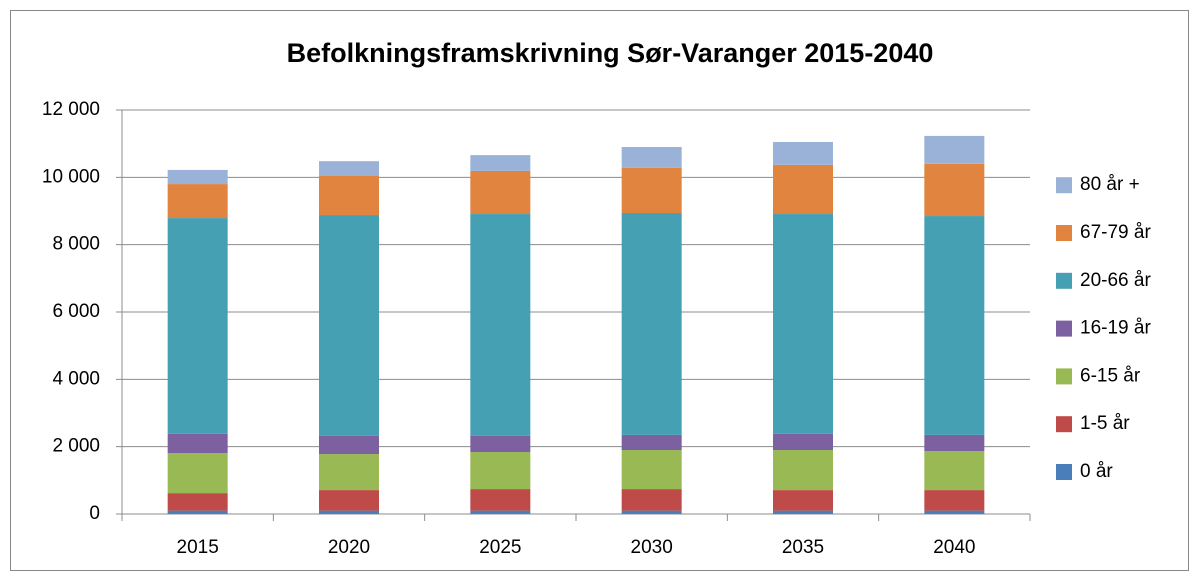 The image size is (1200, 575). What do you see at coordinates (1115, 232) in the screenshot?
I see `legend-label: 67-79 år` at bounding box center [1115, 232].